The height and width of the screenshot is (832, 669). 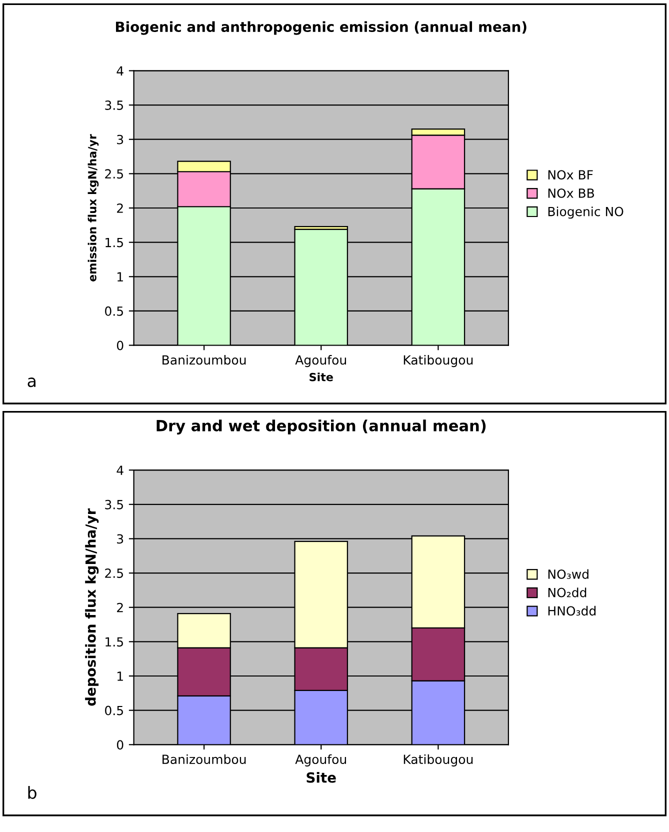 I want to click on legend-label: NO₃wd, so click(x=568, y=574).